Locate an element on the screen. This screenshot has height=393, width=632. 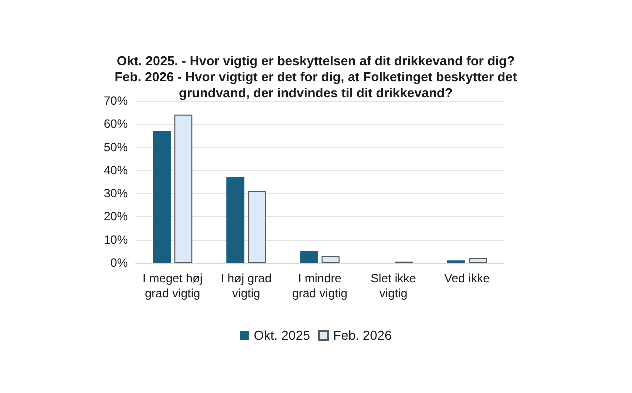
x-tick-label: Ved ikke is located at coordinates (467, 279).